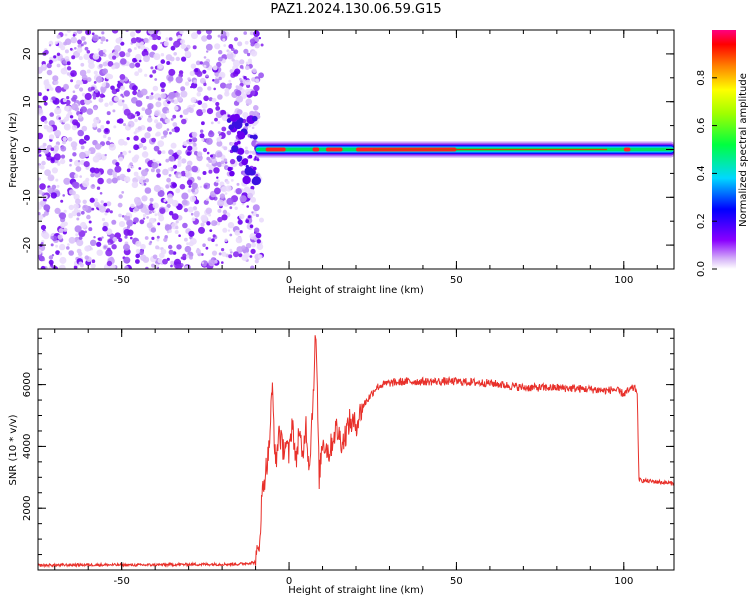 The width and height of the screenshot is (750, 600). Describe the element at coordinates (701, 269) in the screenshot. I see `colorbar-tick-label: 0.0` at that location.